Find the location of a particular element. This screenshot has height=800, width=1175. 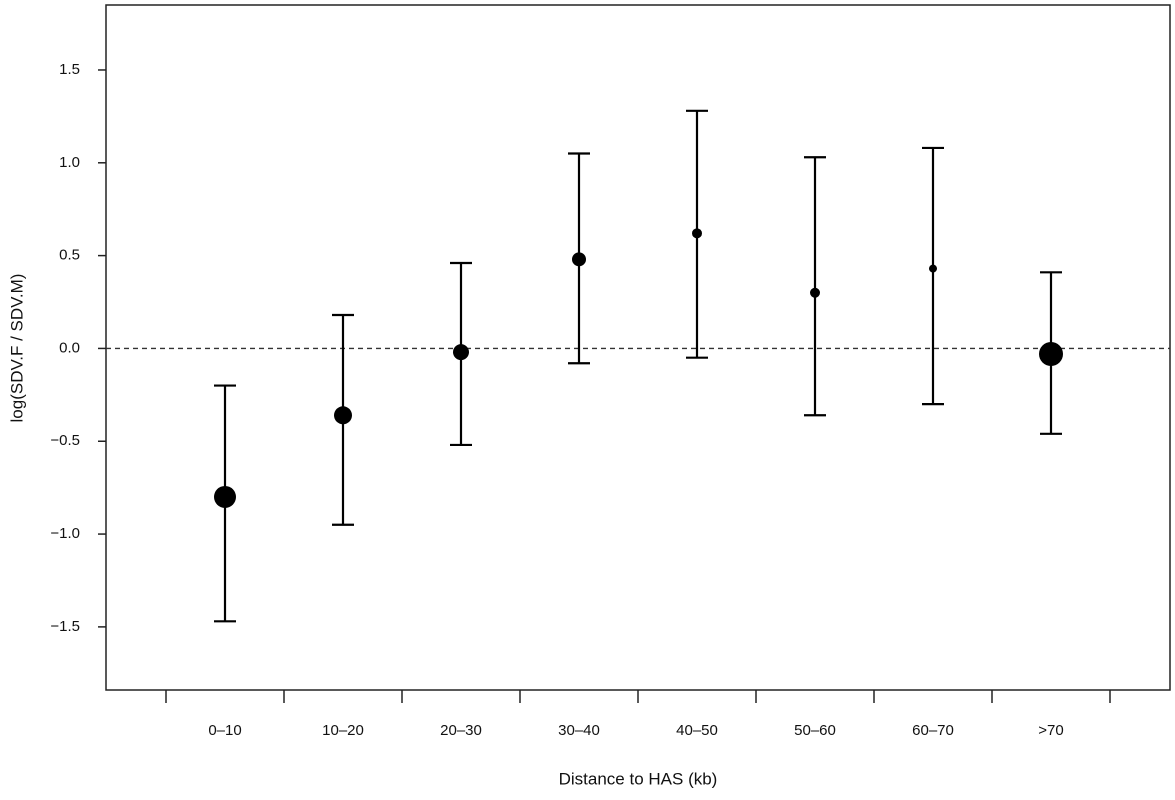

y-tick-label: 0.0 is located at coordinates (69, 347).